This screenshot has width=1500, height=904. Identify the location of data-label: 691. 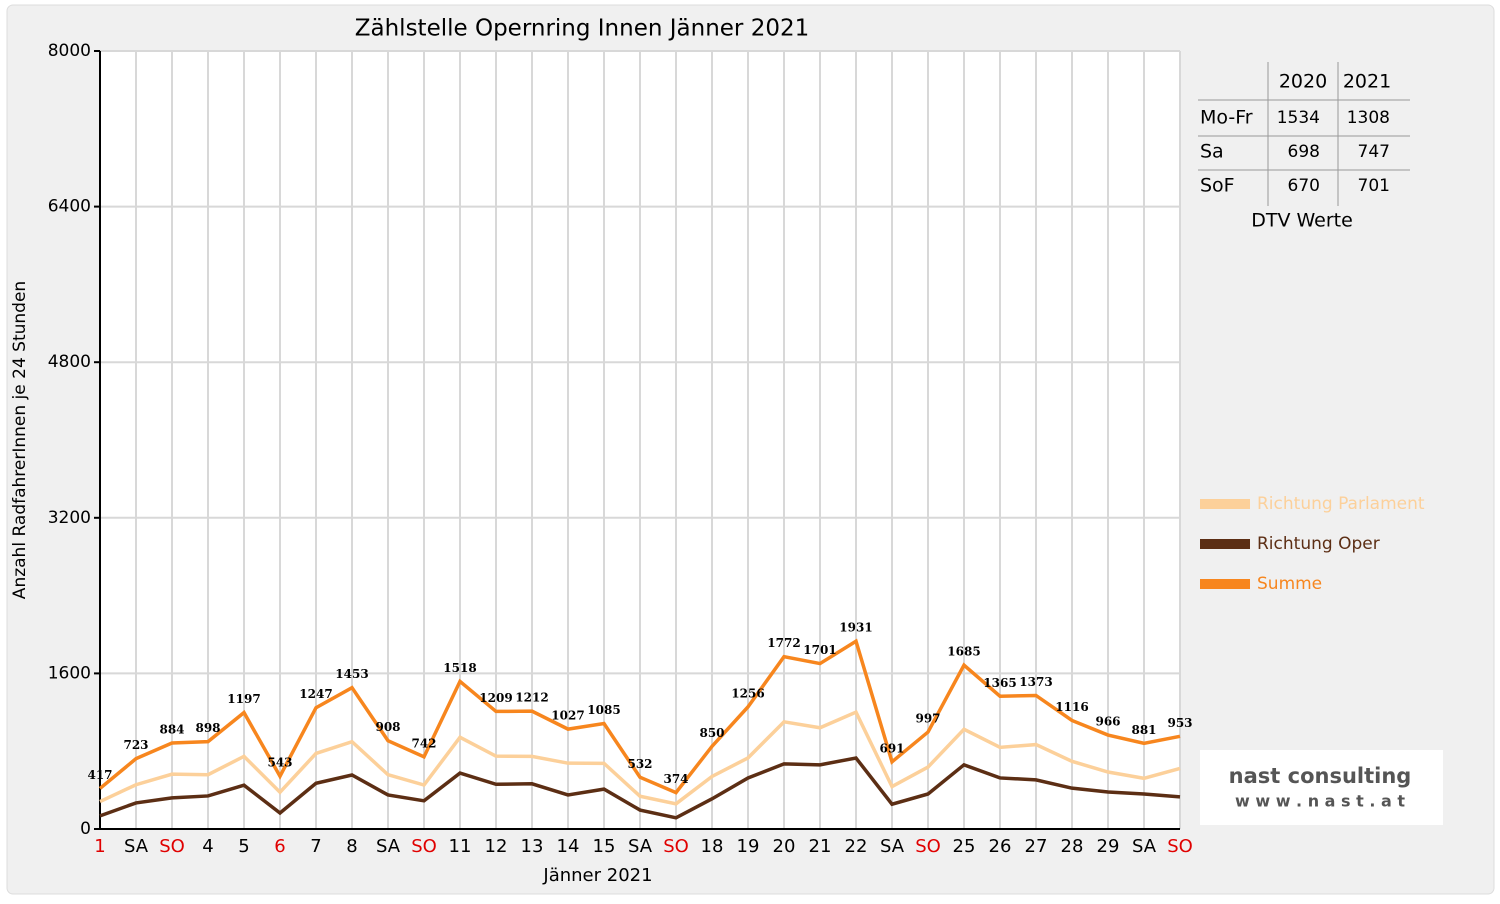
(891, 748).